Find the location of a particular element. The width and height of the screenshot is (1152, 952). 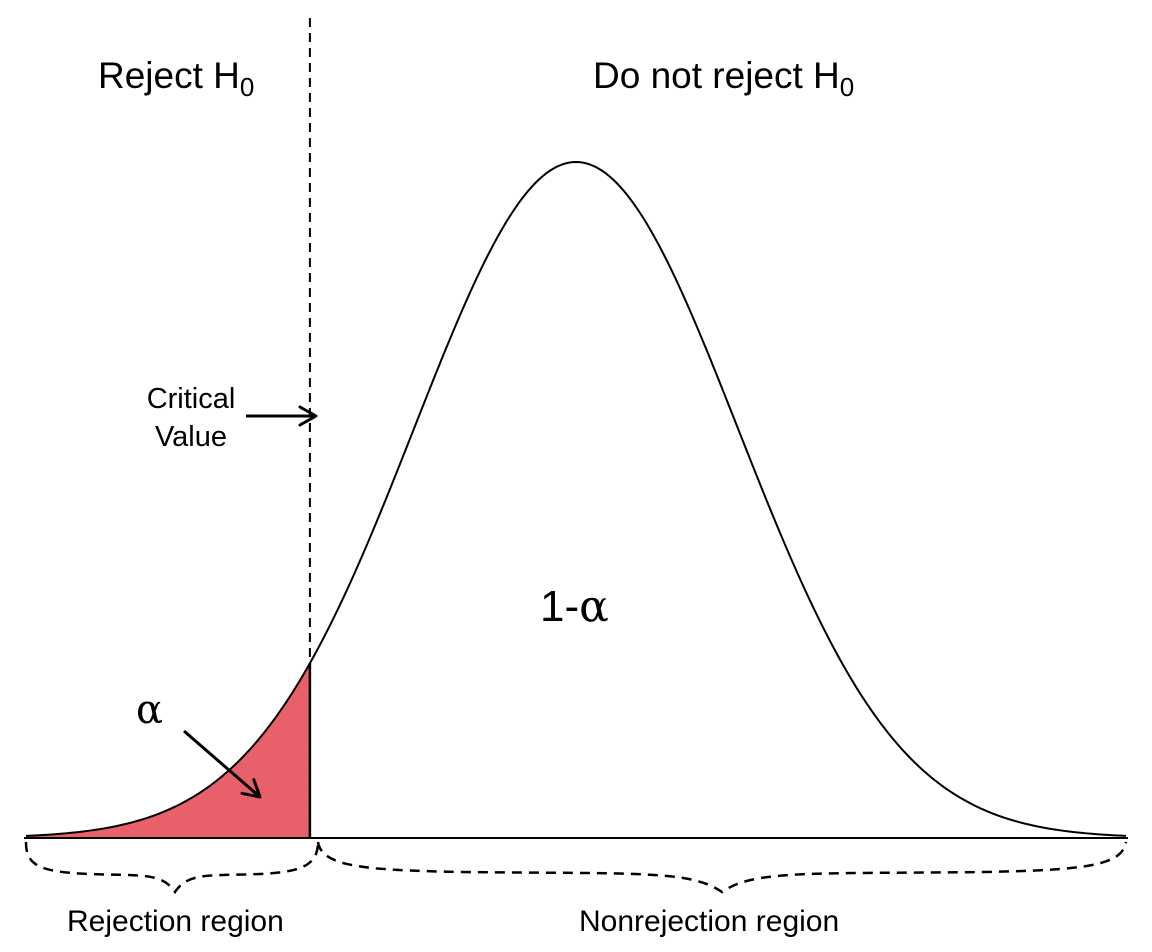

do-not-reject-h0-label: Do not reject H0 is located at coordinates (724, 78).